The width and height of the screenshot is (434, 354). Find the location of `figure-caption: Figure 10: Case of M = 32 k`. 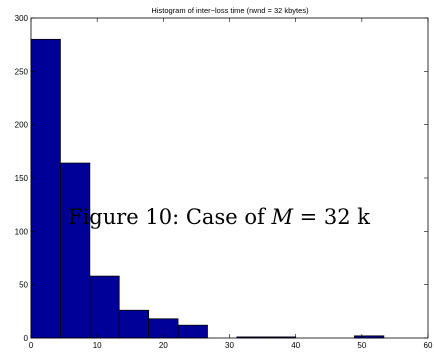

figure-caption: Figure 10: Case of M = 32 k is located at coordinates (219, 217).